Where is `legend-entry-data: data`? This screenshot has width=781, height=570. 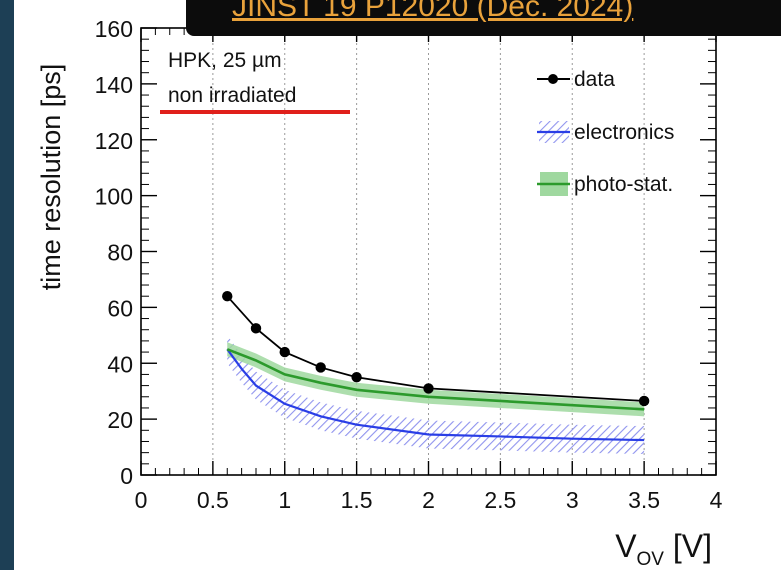
legend-entry-data: data is located at coordinates (576, 79).